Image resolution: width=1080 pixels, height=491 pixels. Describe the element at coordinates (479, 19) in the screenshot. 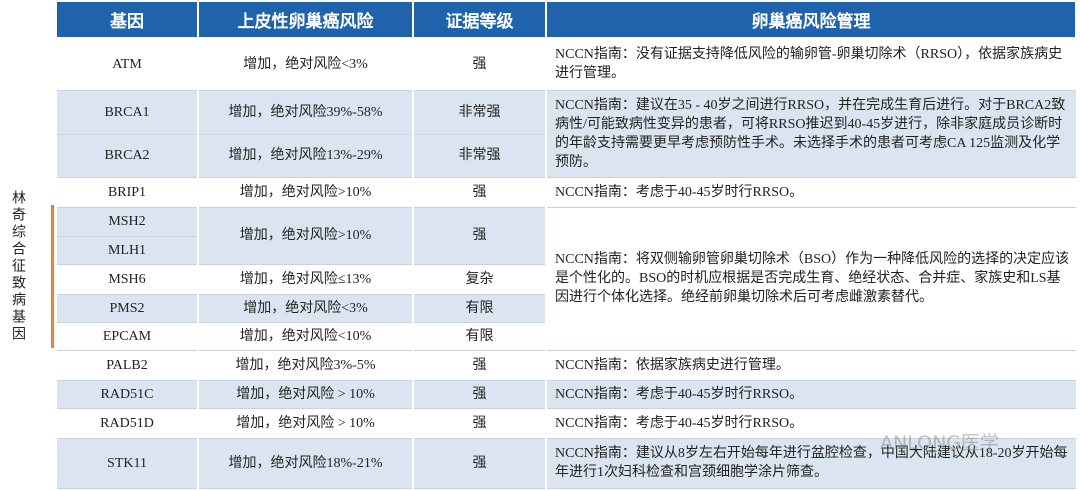

I see `header-cell: 证据等级` at that location.